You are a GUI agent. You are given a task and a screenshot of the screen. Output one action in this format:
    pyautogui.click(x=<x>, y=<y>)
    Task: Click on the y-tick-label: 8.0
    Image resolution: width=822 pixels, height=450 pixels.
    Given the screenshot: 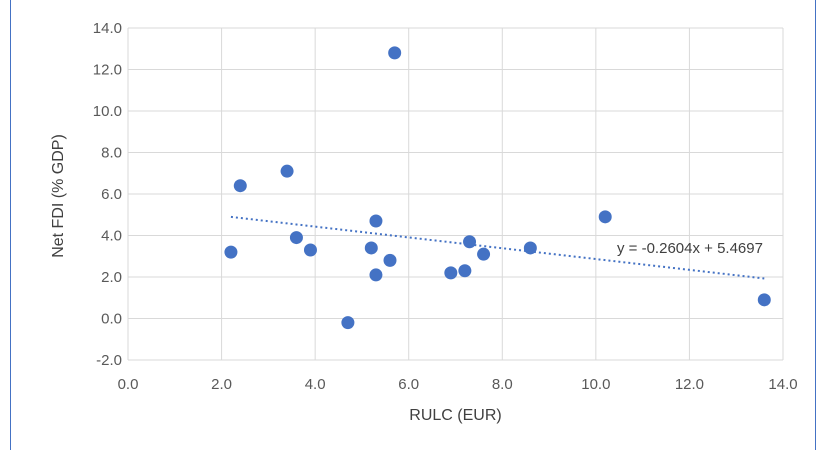 What is the action you would take?
    pyautogui.click(x=111, y=153)
    